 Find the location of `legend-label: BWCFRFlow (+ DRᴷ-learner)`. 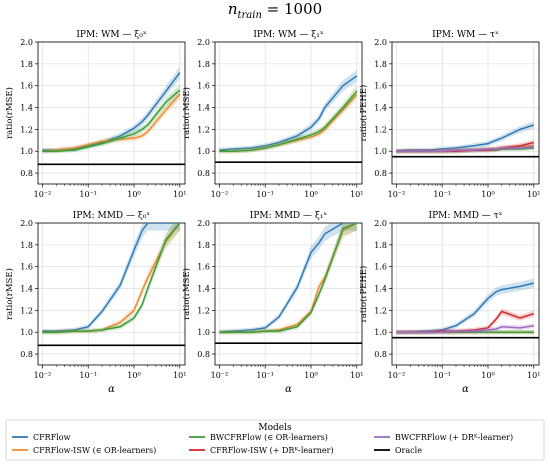

legend-label: BWCFRFlow (+ DRᴷ-learner) is located at coordinates (454, 437).